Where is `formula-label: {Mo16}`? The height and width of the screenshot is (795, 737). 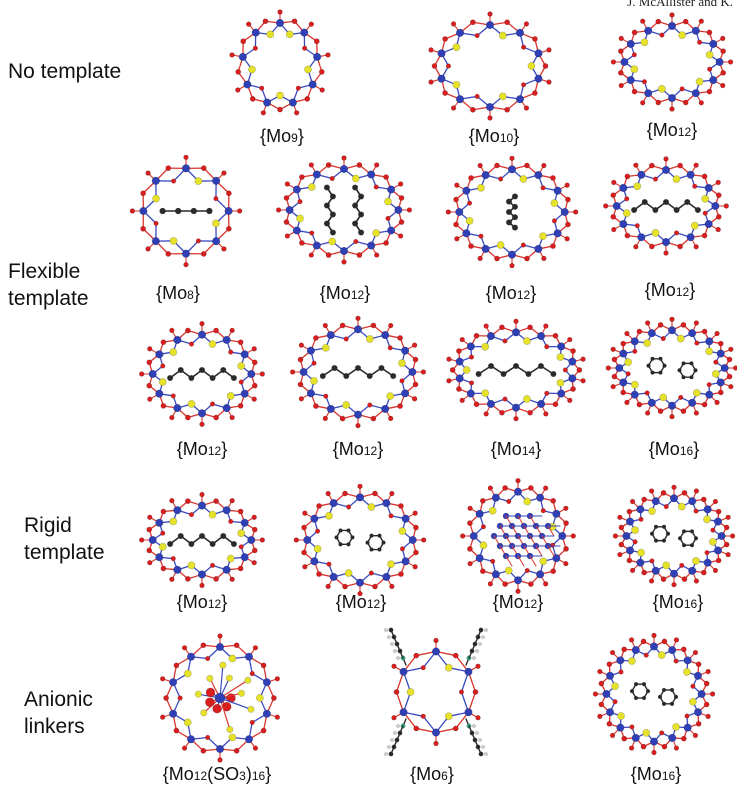 formula-label: {Mo16} is located at coordinates (678, 602).